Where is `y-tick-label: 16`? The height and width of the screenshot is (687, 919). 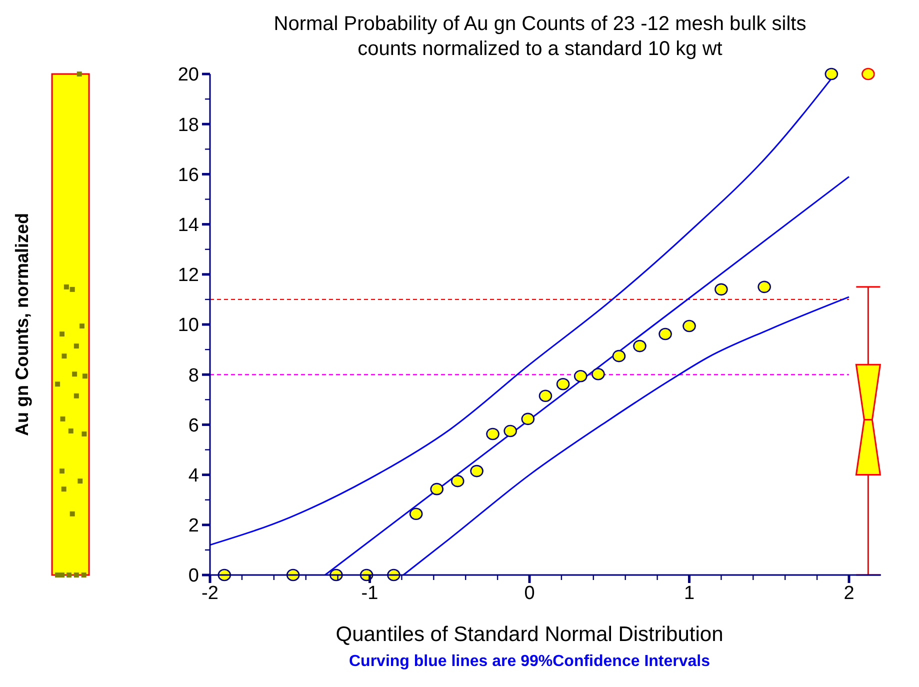
y-tick-label: 16 is located at coordinates (188, 175).